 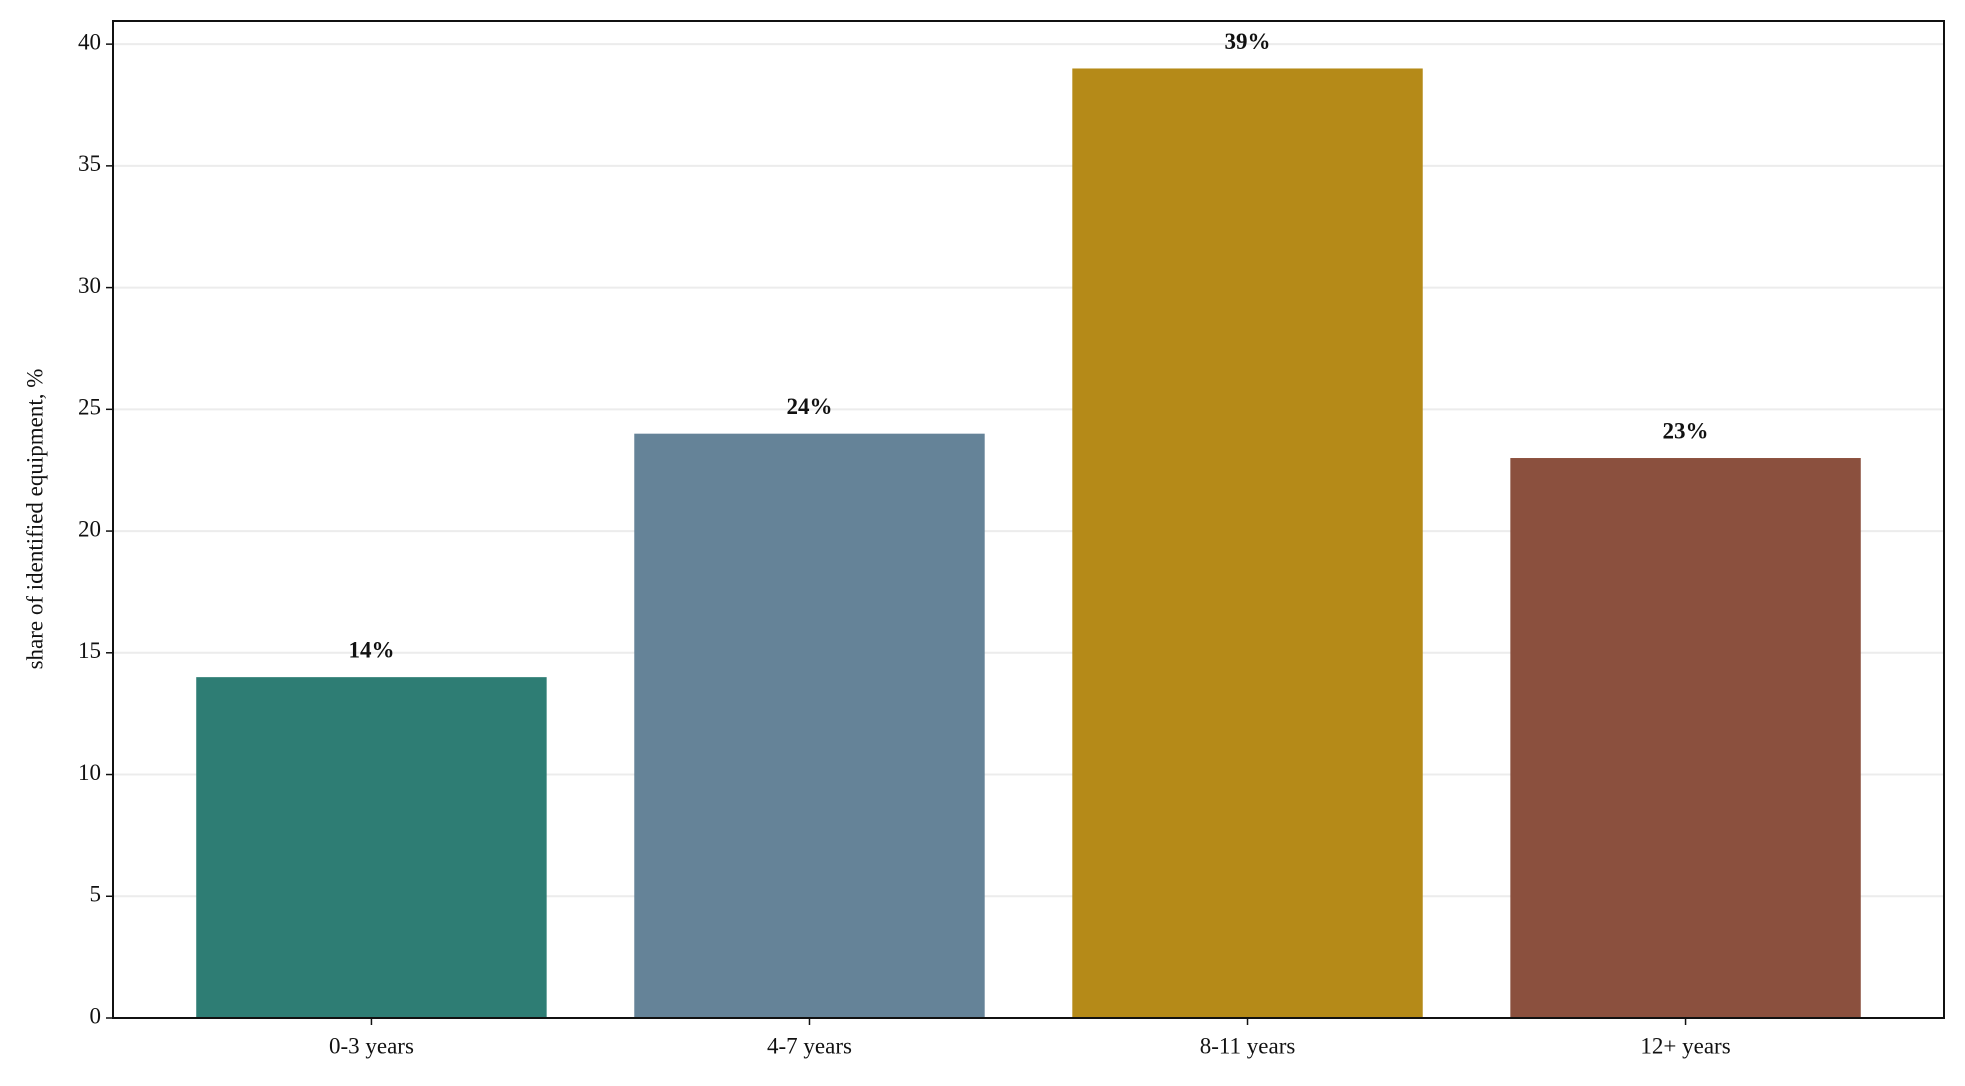 What do you see at coordinates (89, 772) in the screenshot?
I see `y-tick-label: 10` at bounding box center [89, 772].